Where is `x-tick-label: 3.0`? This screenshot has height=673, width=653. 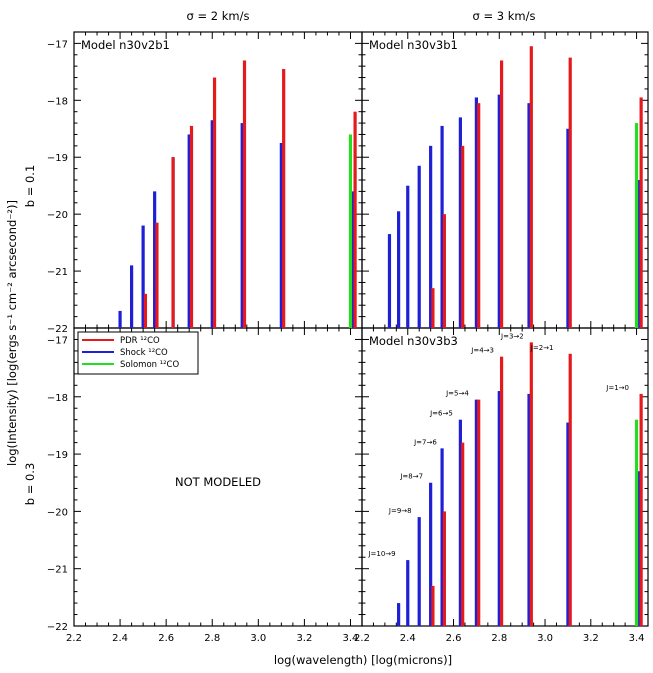
x-tick-label: 3.0 is located at coordinates (545, 638).